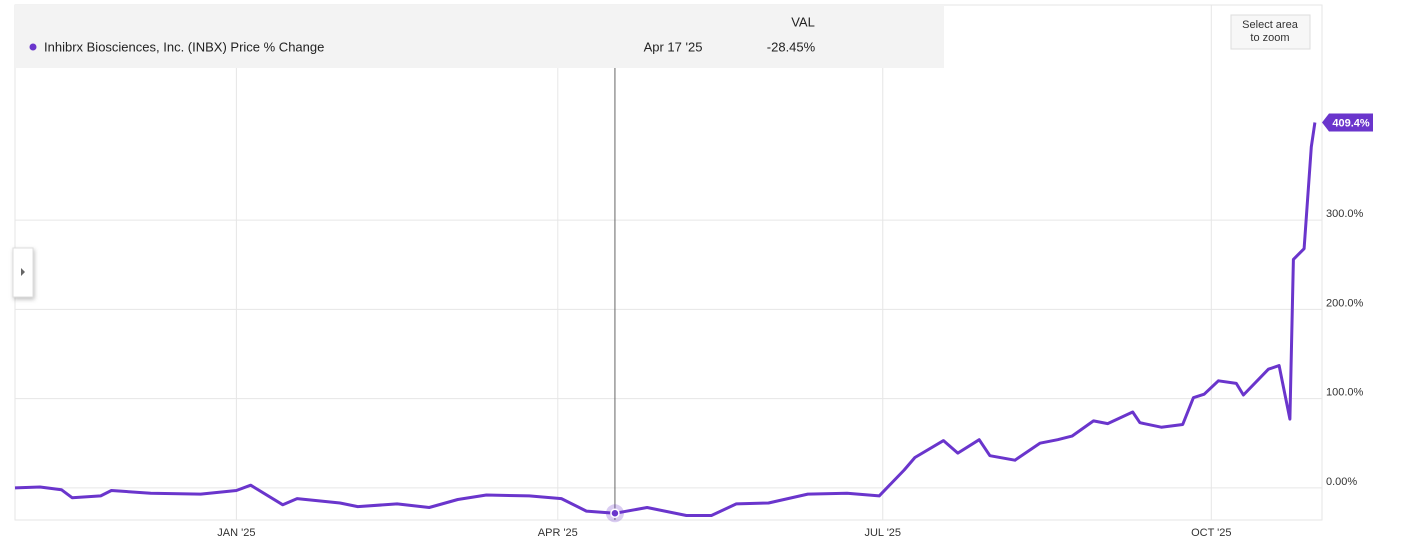 This screenshot has width=1402, height=545. I want to click on tooltip-box, so click(479, 36).